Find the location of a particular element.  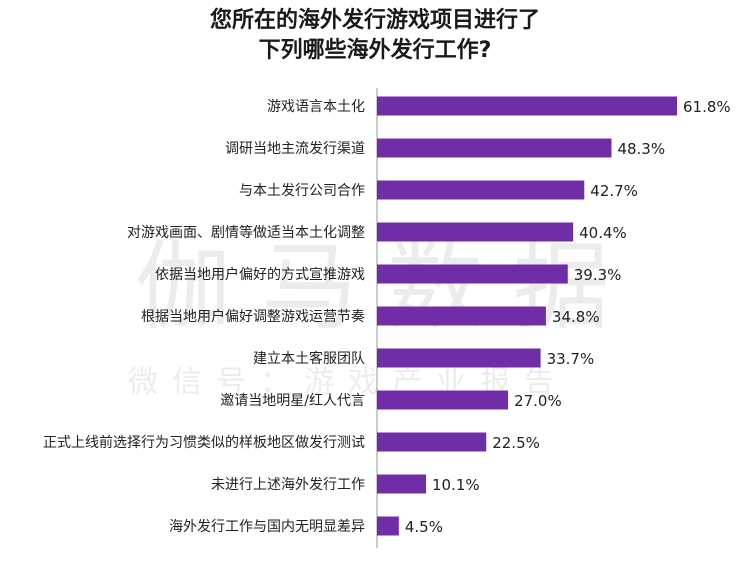

chart-title: 您所在的海外发行游戏项目进行了 下列哪些海外发行工作? is located at coordinates (375, 36).